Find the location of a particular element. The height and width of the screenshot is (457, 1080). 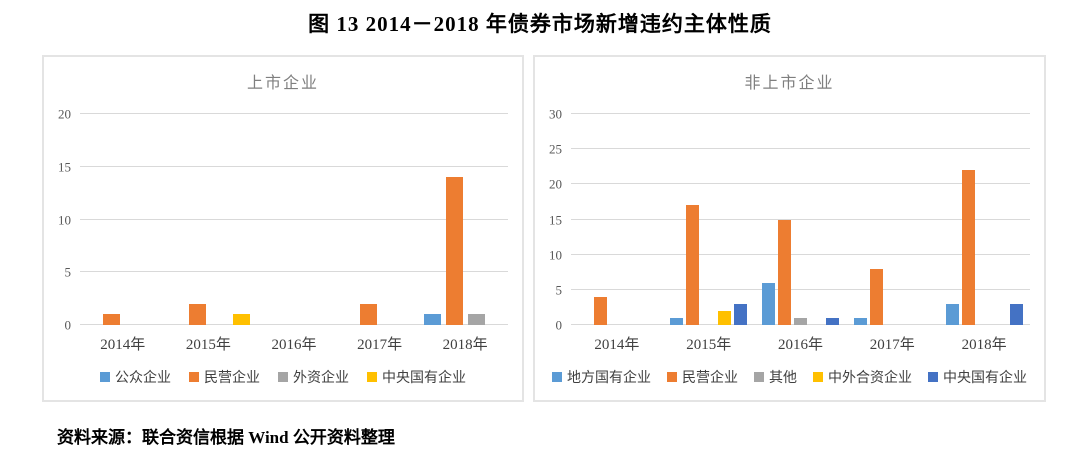

legend-item: 中外合资企业 is located at coordinates (862, 377).